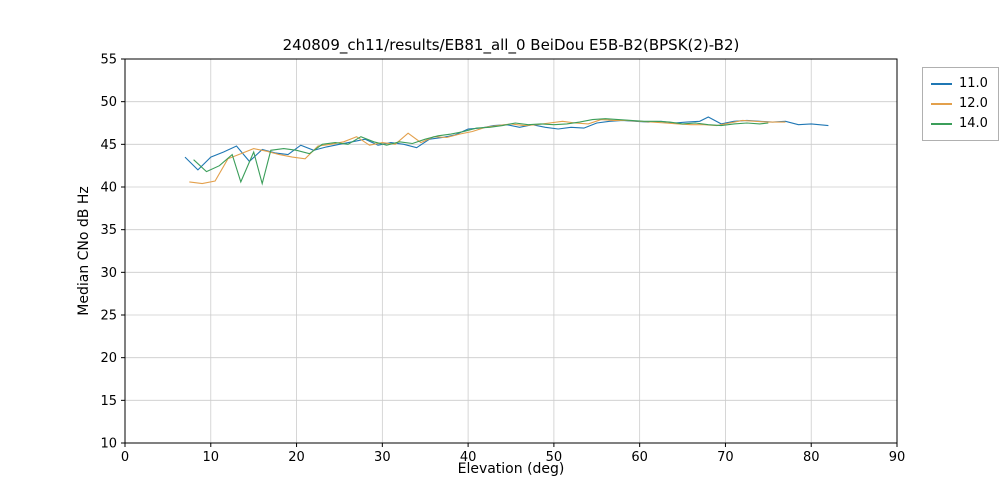 The height and width of the screenshot is (500, 1000). What do you see at coordinates (211, 457) in the screenshot?
I see `x-tick-label: 10` at bounding box center [211, 457].